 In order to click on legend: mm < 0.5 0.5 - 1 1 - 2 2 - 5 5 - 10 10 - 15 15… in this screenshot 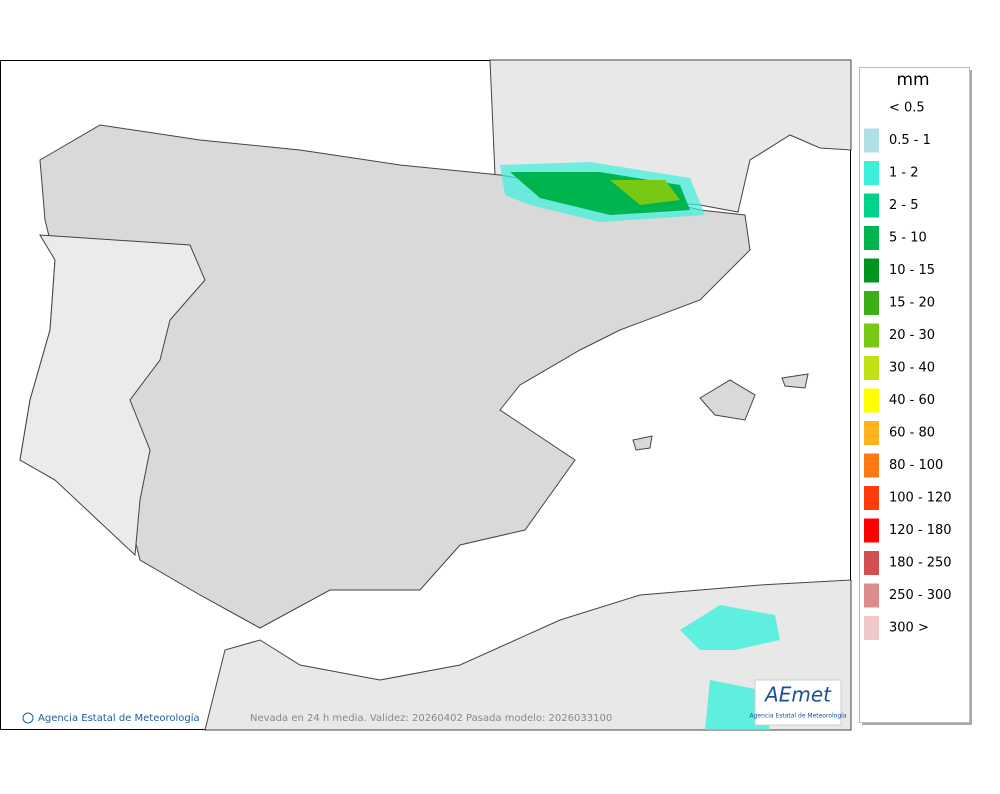, I will do `click(915, 396)`.